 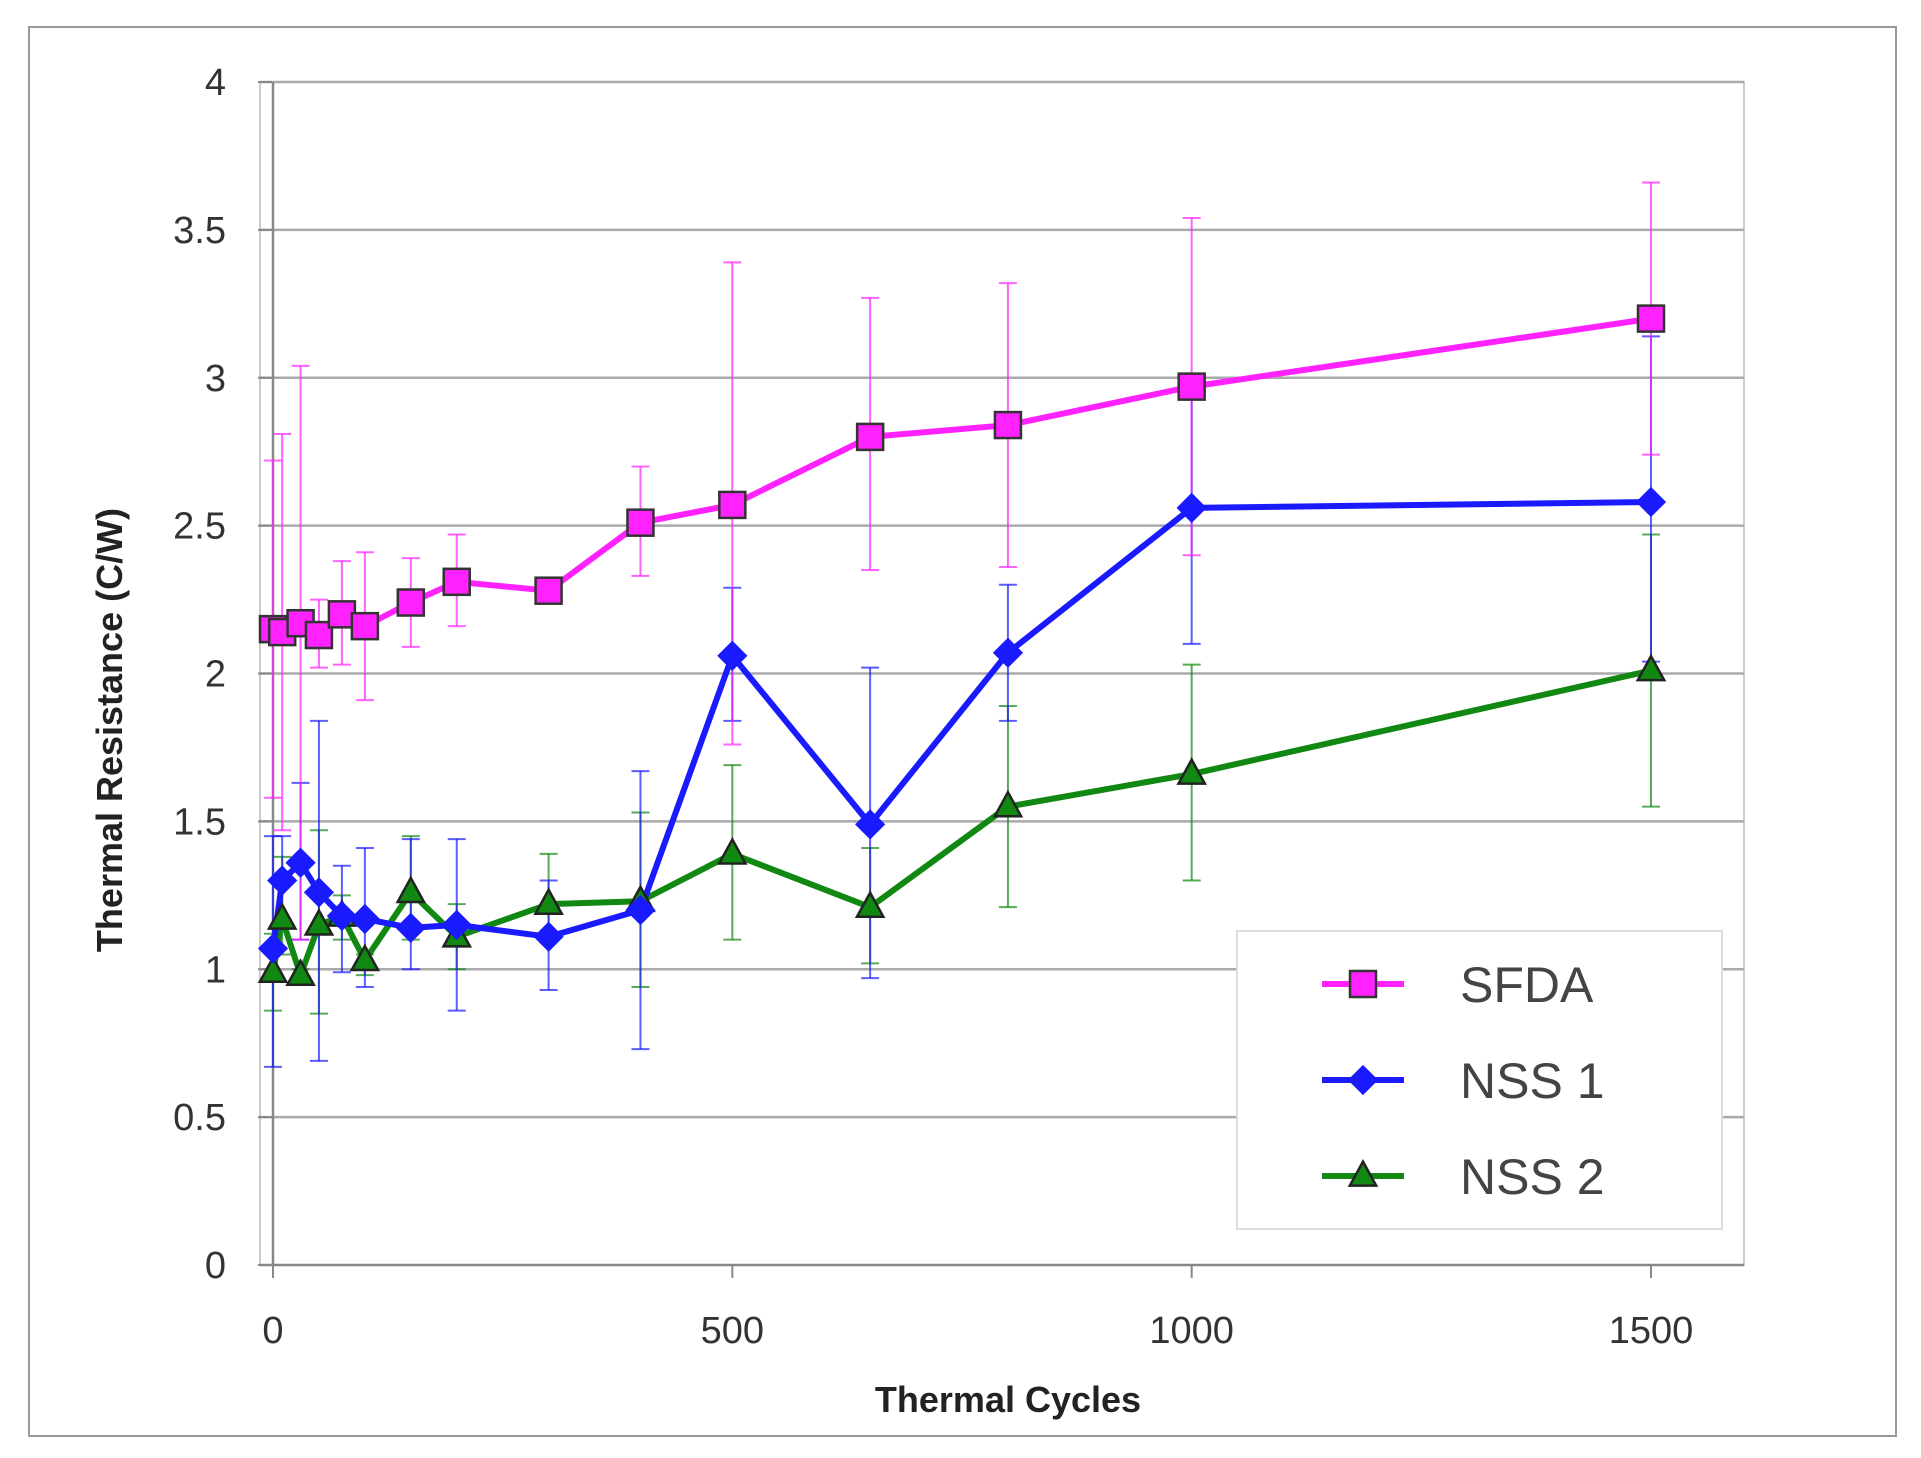 What do you see at coordinates (1651, 1331) in the screenshot?
I see `x-tick-label: 1500` at bounding box center [1651, 1331].